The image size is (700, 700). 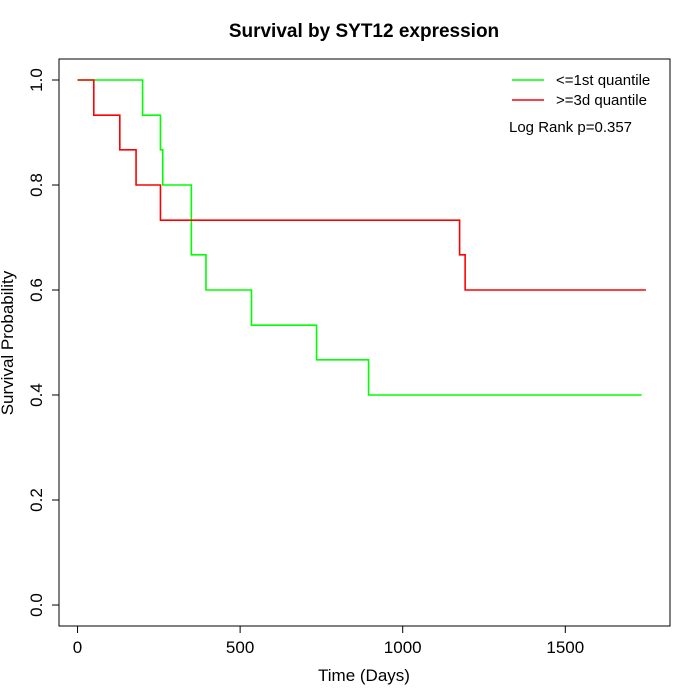 I want to click on y-tick-label: 0.0, so click(x=36, y=605).